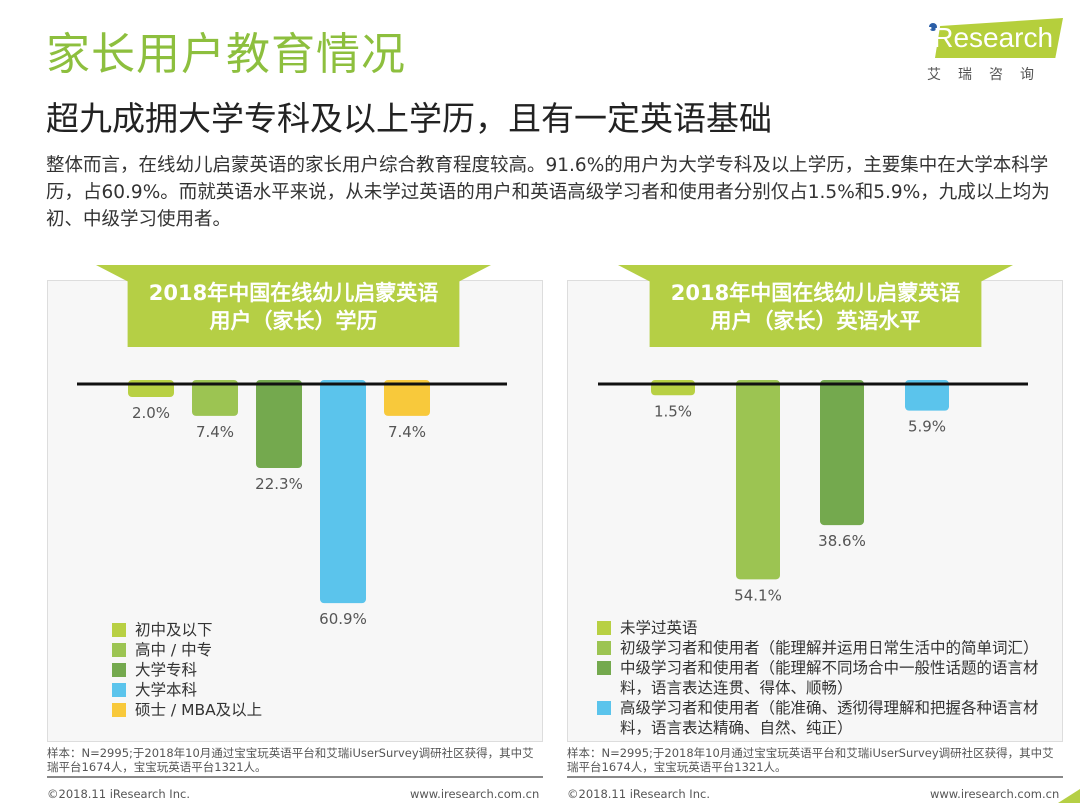 This screenshot has height=803, width=1080. What do you see at coordinates (409, 118) in the screenshot?
I see `page-subtitle: 超九成拥大学专科及以上学历，且有一定英语基础` at bounding box center [409, 118].